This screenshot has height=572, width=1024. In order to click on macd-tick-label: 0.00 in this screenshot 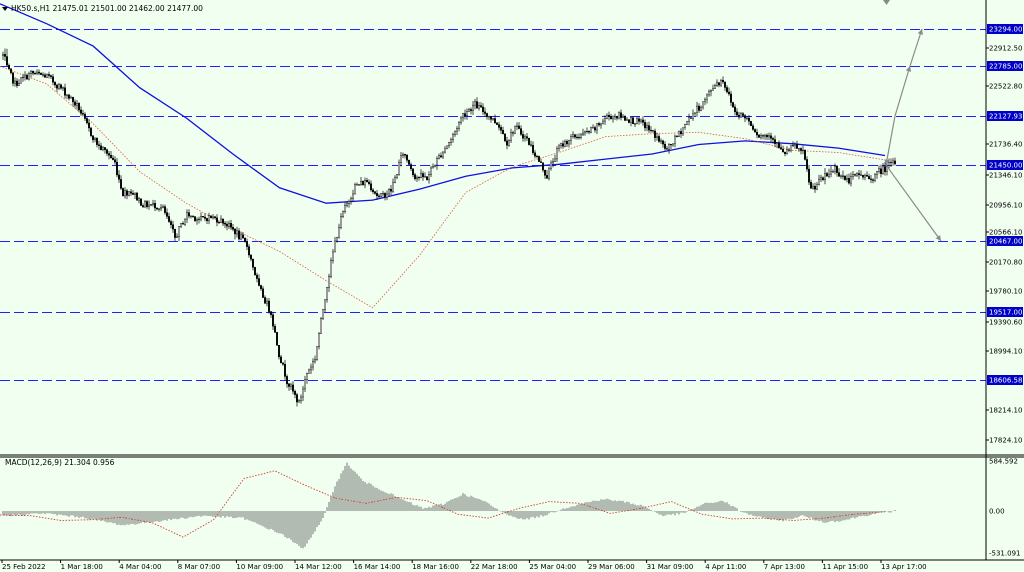, I will do `click(997, 512)`.